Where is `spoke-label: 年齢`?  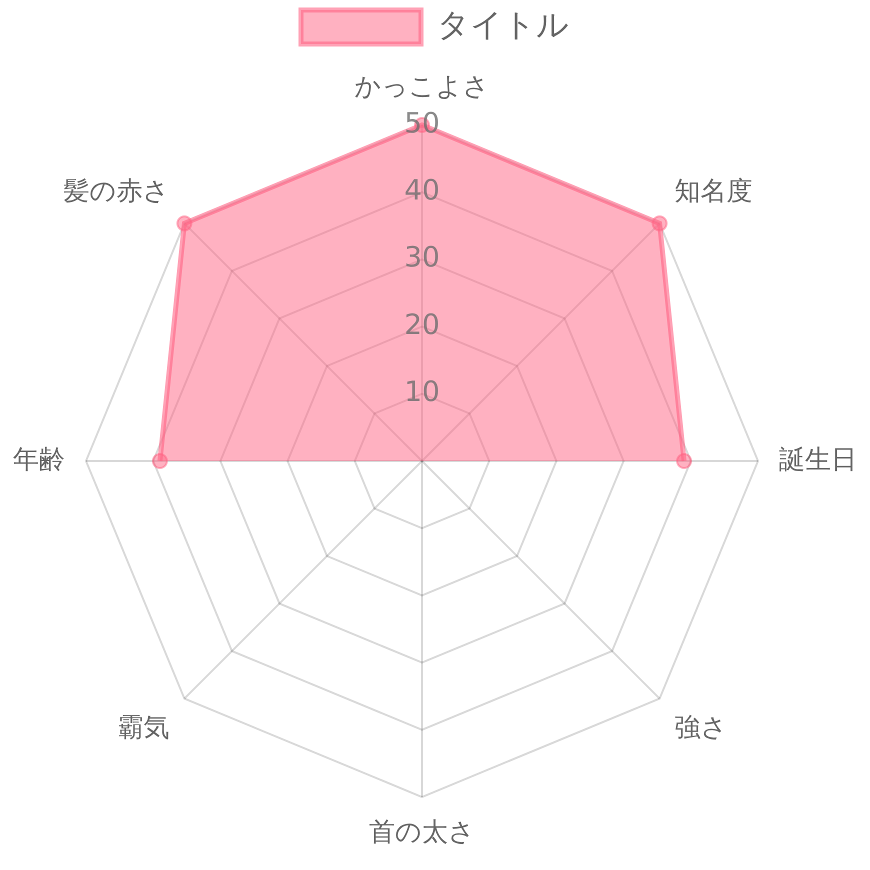 spoke-label: 年齢 is located at coordinates (39, 459).